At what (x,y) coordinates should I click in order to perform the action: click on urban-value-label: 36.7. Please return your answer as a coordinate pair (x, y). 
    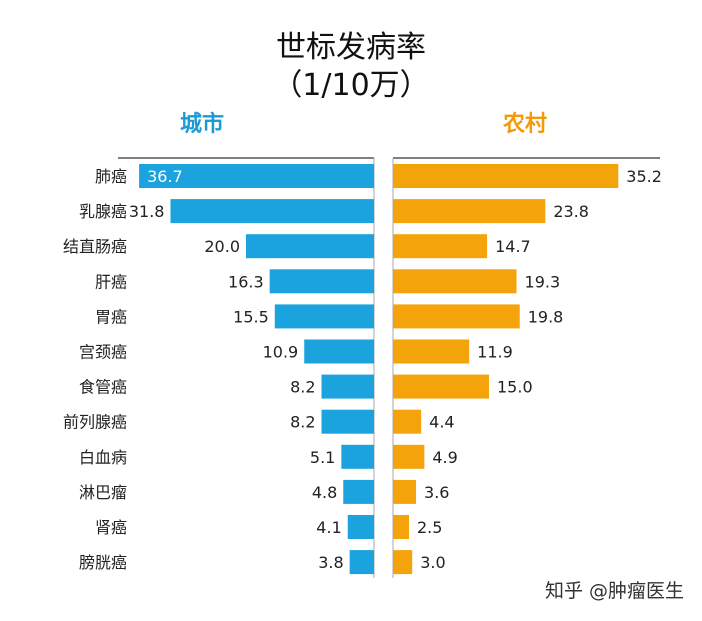
    Looking at the image, I should click on (165, 176).